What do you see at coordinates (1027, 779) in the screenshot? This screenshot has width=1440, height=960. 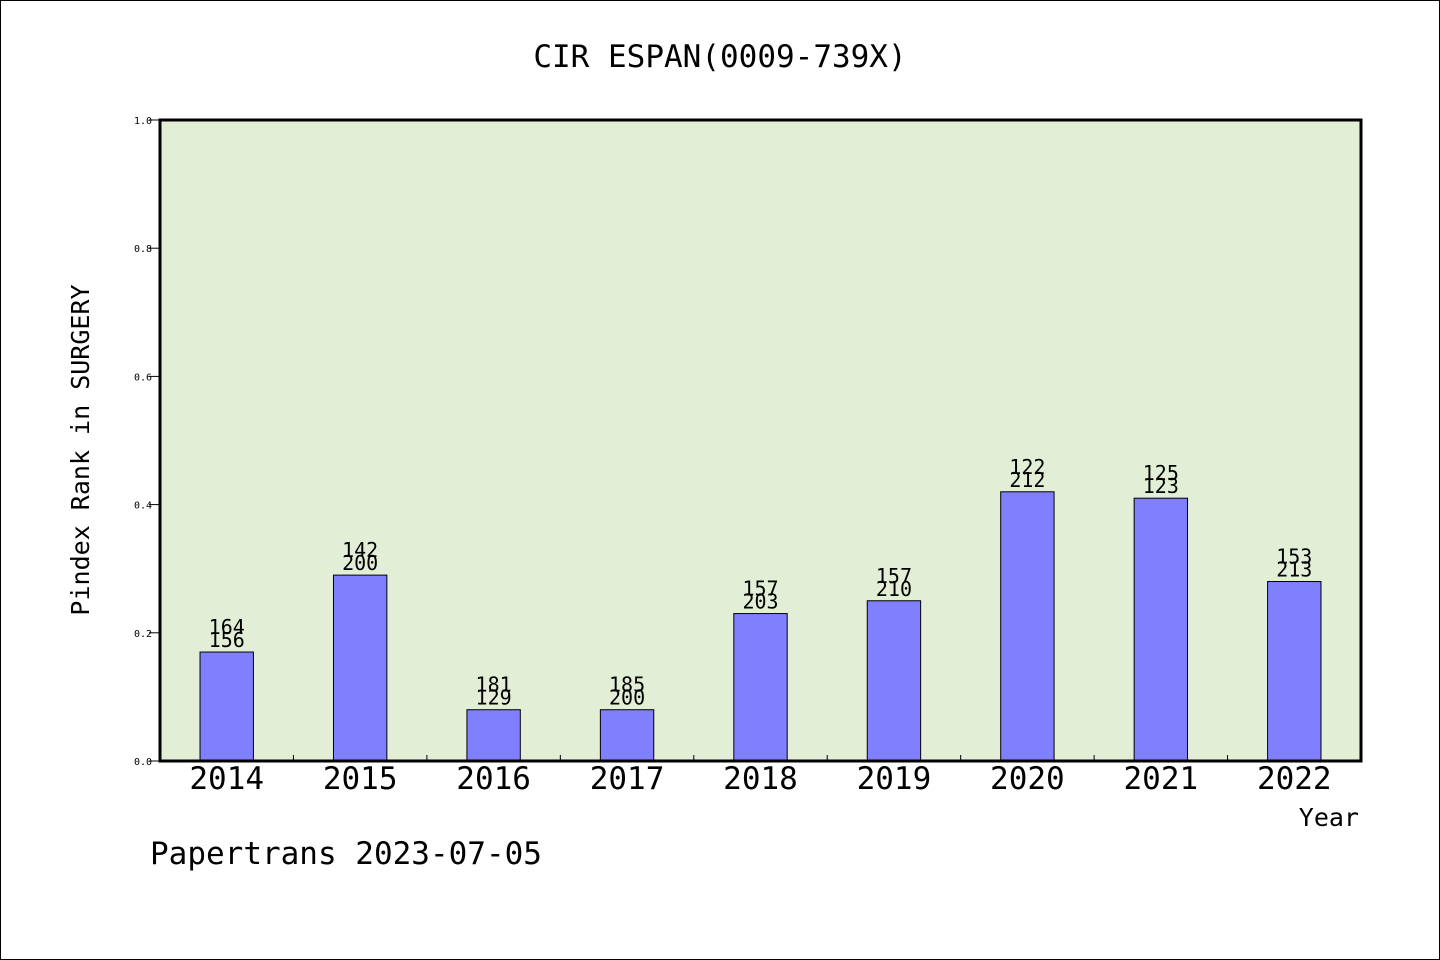 I see `x-tick-label: 2020` at bounding box center [1027, 779].